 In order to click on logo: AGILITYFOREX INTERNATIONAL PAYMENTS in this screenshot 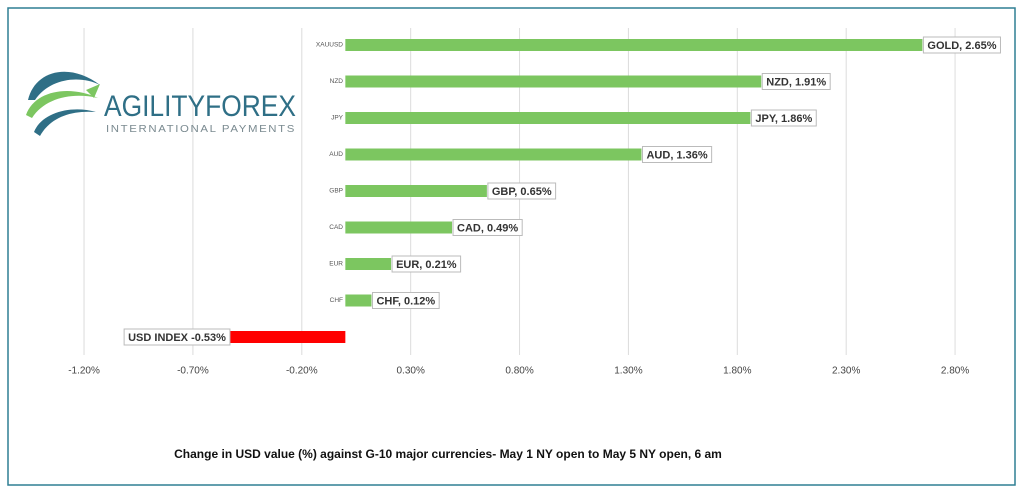, I will do `click(161, 103)`.